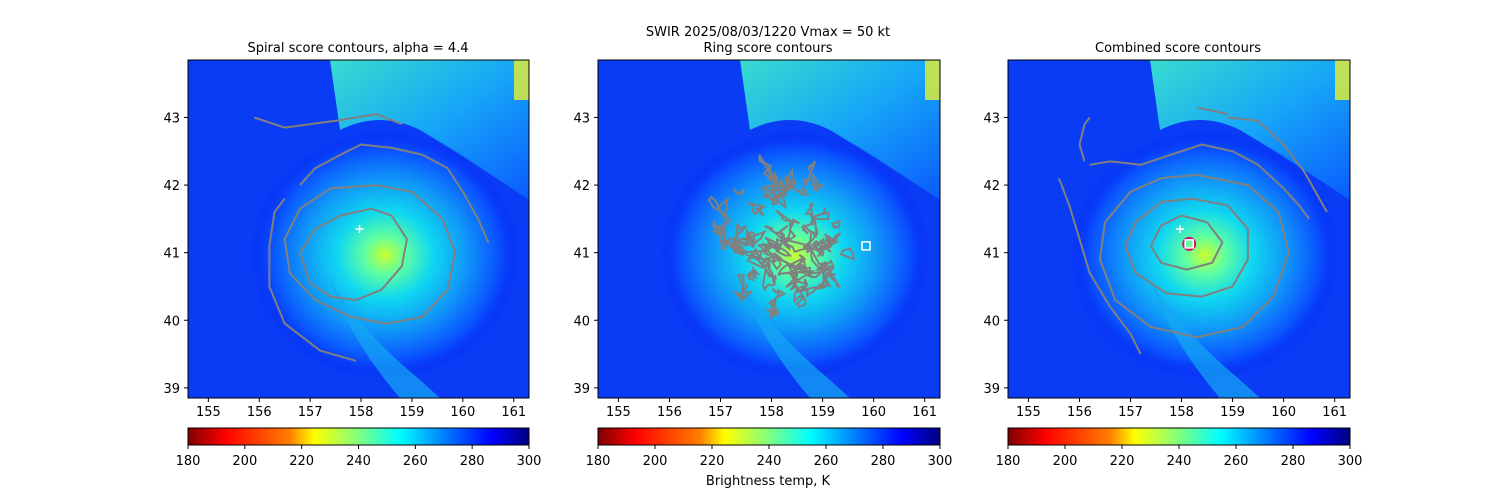 This screenshot has width=1500, height=500. I want to click on x-tick-label: 155, so click(618, 412).